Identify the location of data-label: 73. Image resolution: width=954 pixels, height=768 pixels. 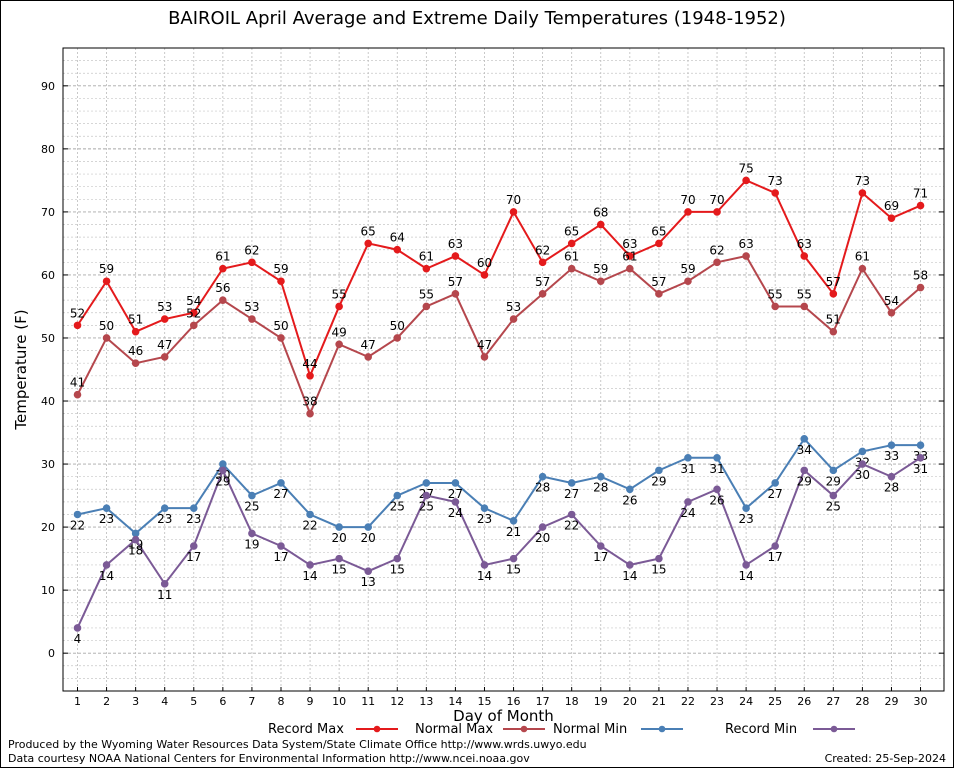
(775, 181).